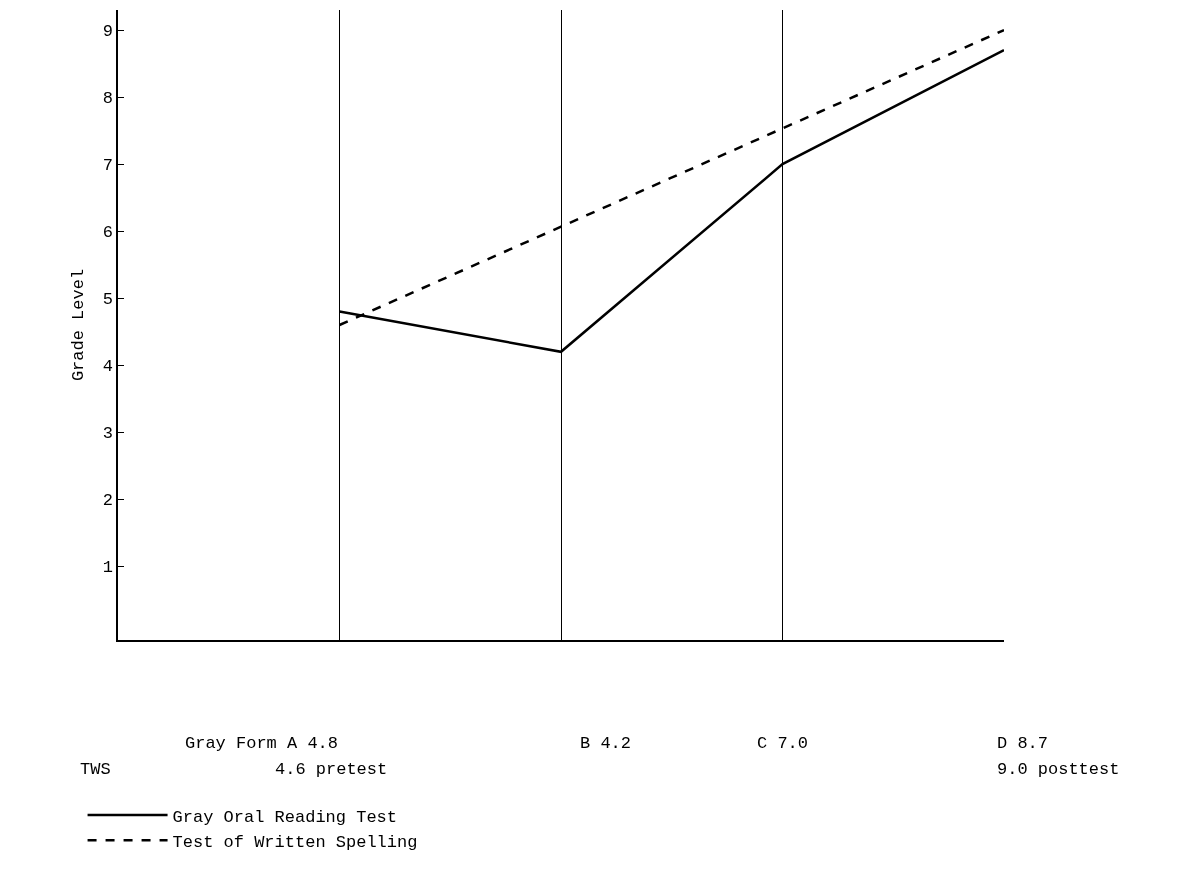 The height and width of the screenshot is (870, 1189). Describe the element at coordinates (107, 367) in the screenshot. I see `y-tick-label: 4` at that location.